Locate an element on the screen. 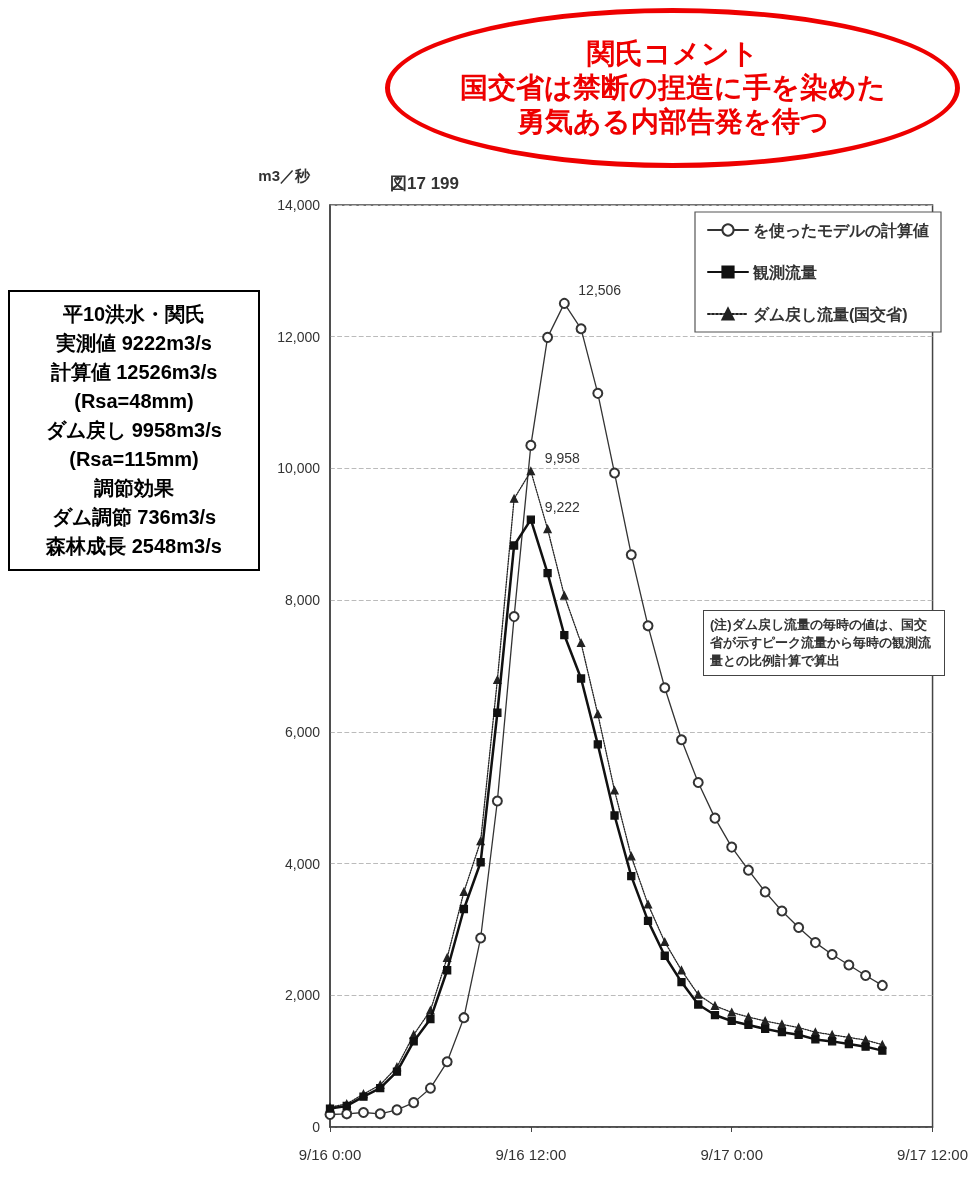 This screenshot has width=971, height=1189. x-tick-label: 9/16 0:00 is located at coordinates (330, 1154).